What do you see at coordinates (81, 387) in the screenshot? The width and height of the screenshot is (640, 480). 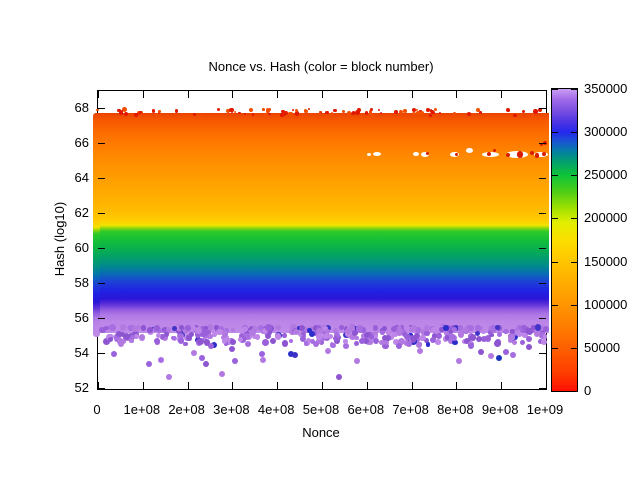 I see `y-tick-label: 52` at bounding box center [81, 387].